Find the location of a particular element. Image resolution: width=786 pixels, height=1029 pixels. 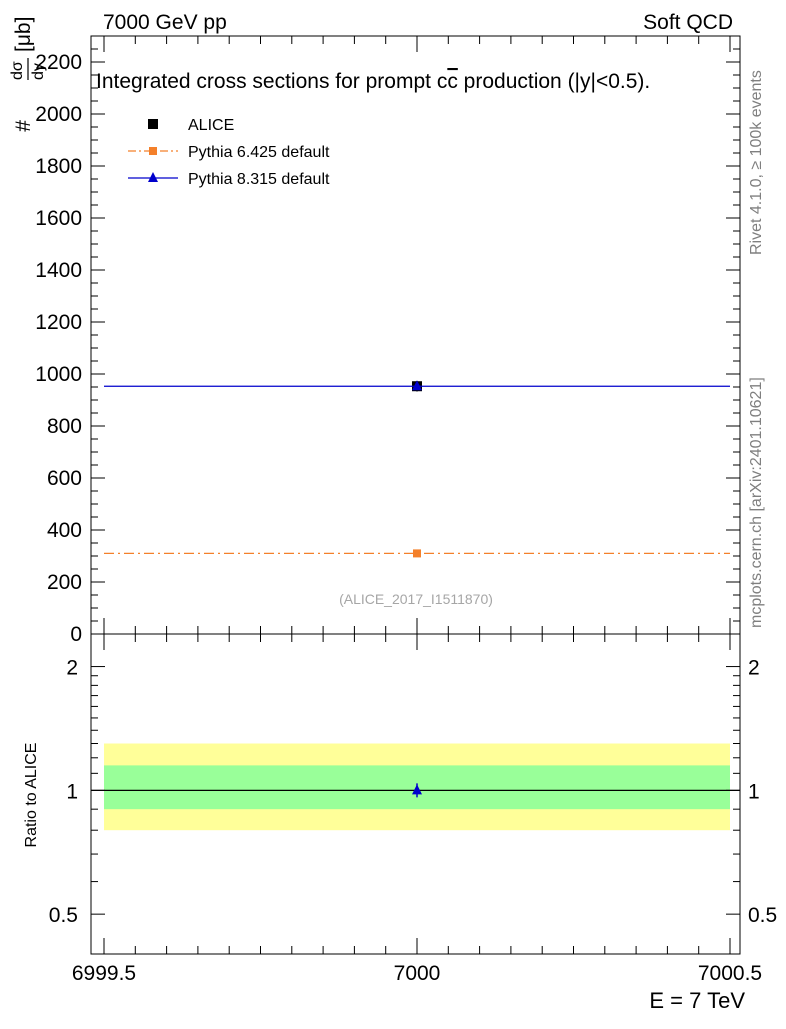

x-axis-label: E = 7 TeV is located at coordinates (697, 1000).